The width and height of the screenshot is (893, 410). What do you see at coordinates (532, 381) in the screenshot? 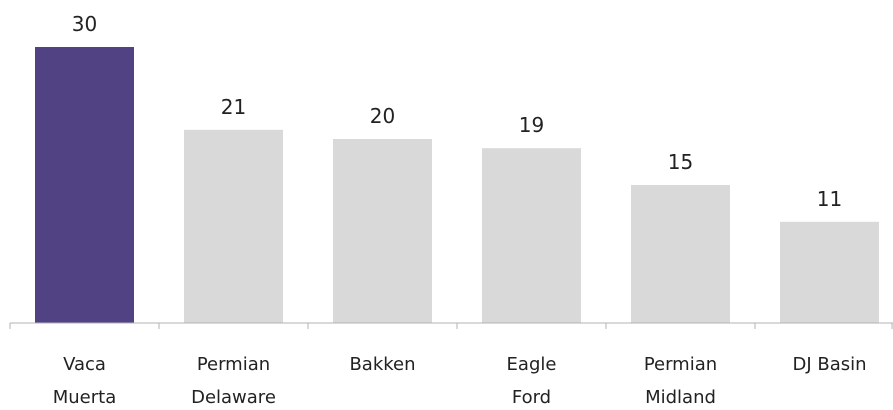
I see `category-label-eagle-ford: Eagle Ford` at bounding box center [532, 381].